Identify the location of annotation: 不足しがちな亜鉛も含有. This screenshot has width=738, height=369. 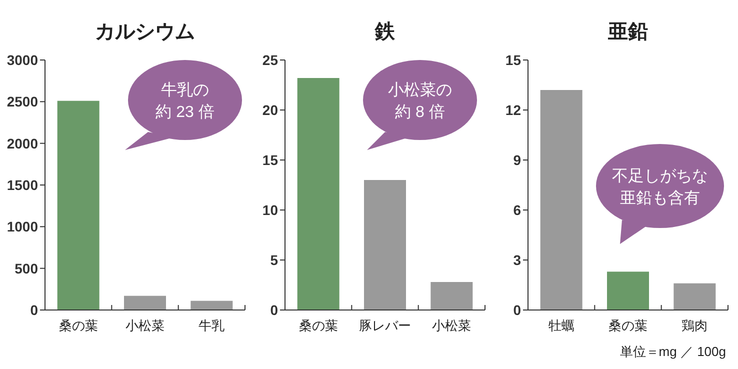
(660, 187).